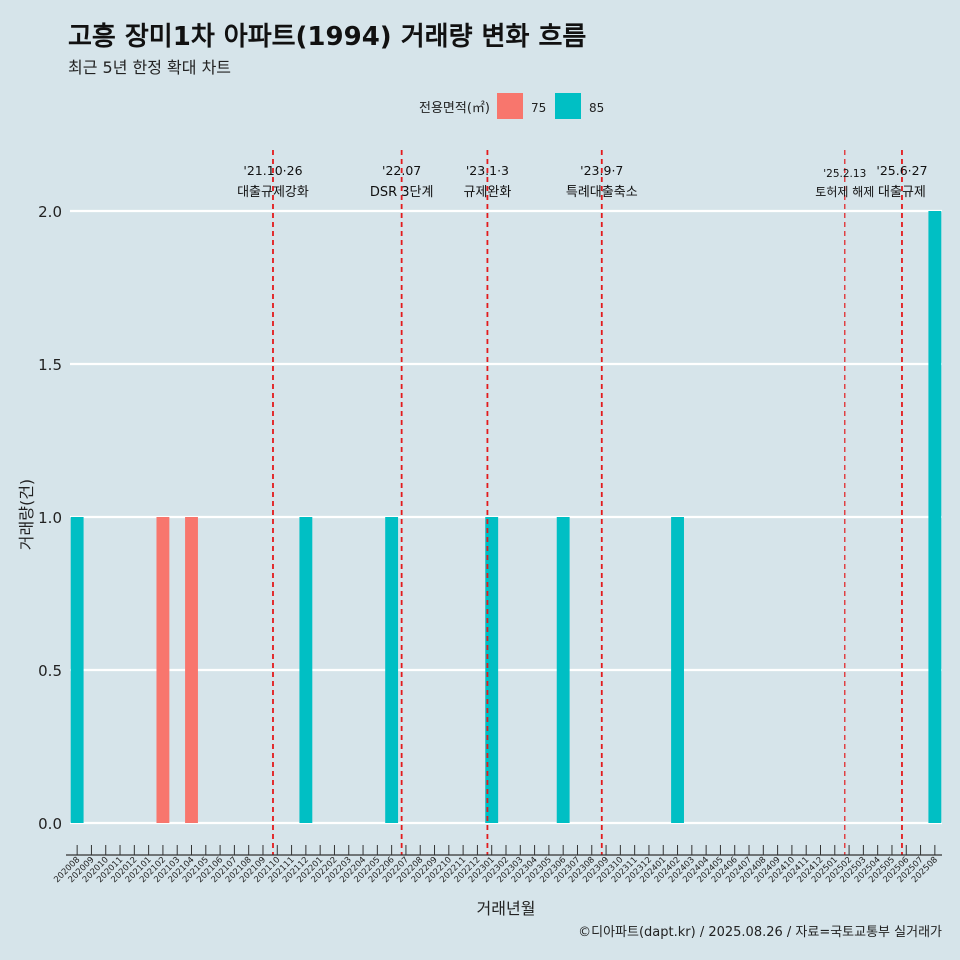 This screenshot has width=960, height=960. What do you see at coordinates (50, 212) in the screenshot?
I see `y-tick-label: 2.0` at bounding box center [50, 212].